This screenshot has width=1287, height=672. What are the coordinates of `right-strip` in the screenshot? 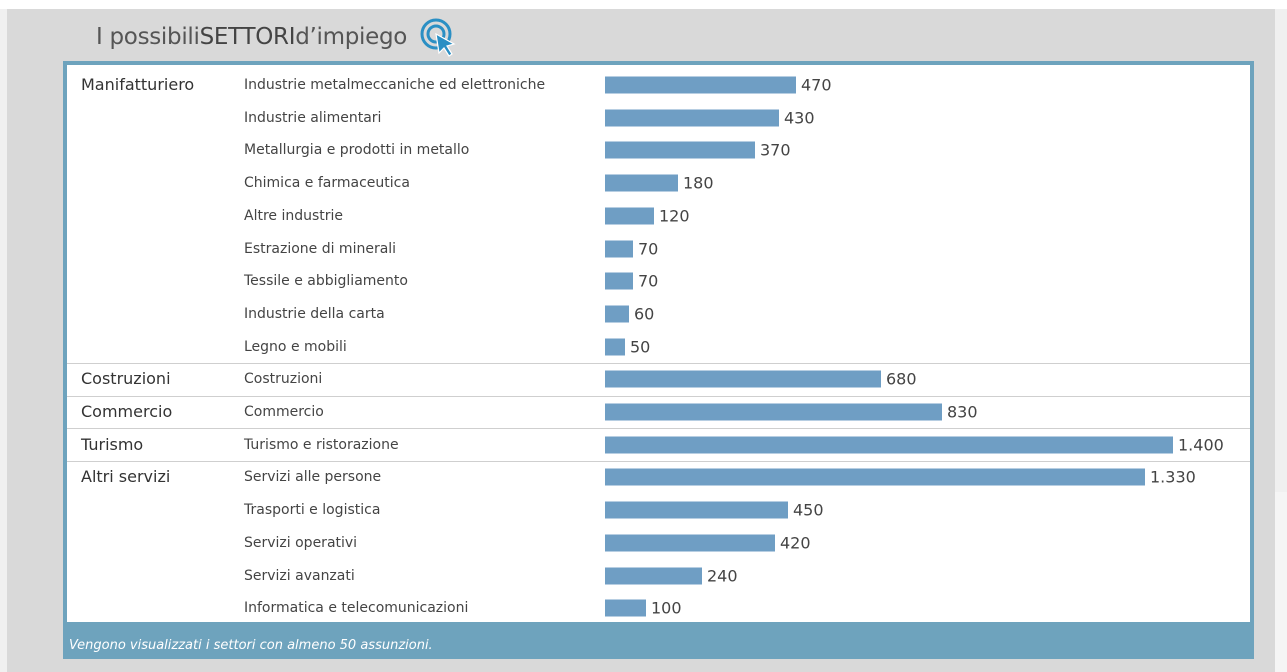 It's located at (1281, 582).